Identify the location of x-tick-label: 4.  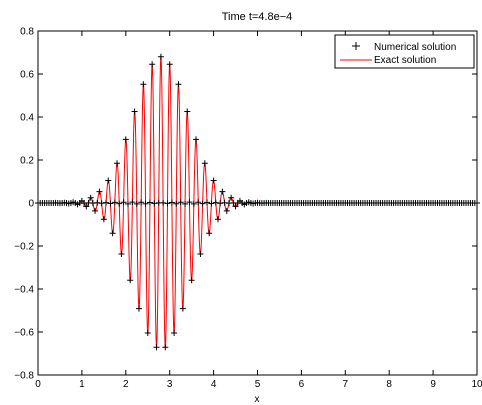
(214, 384).